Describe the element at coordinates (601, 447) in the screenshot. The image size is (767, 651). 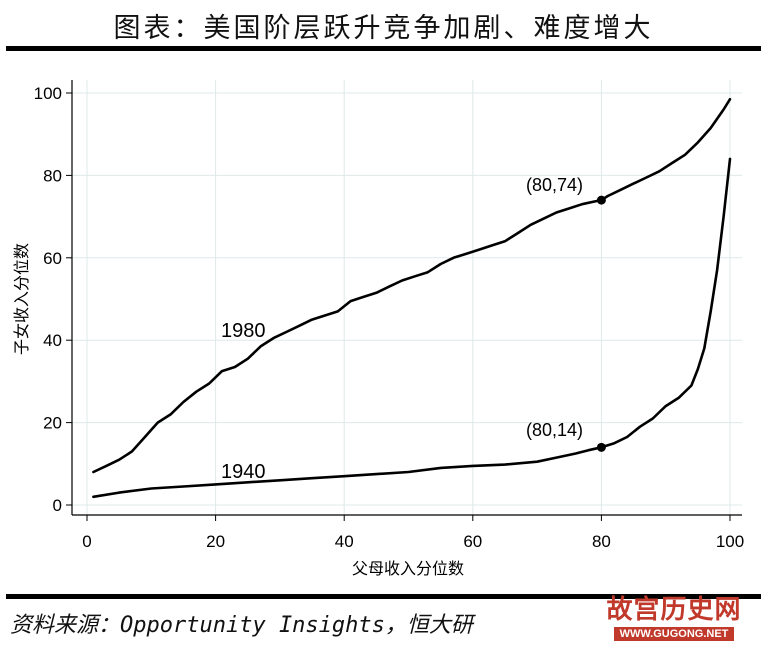
I see `marker-1940` at that location.